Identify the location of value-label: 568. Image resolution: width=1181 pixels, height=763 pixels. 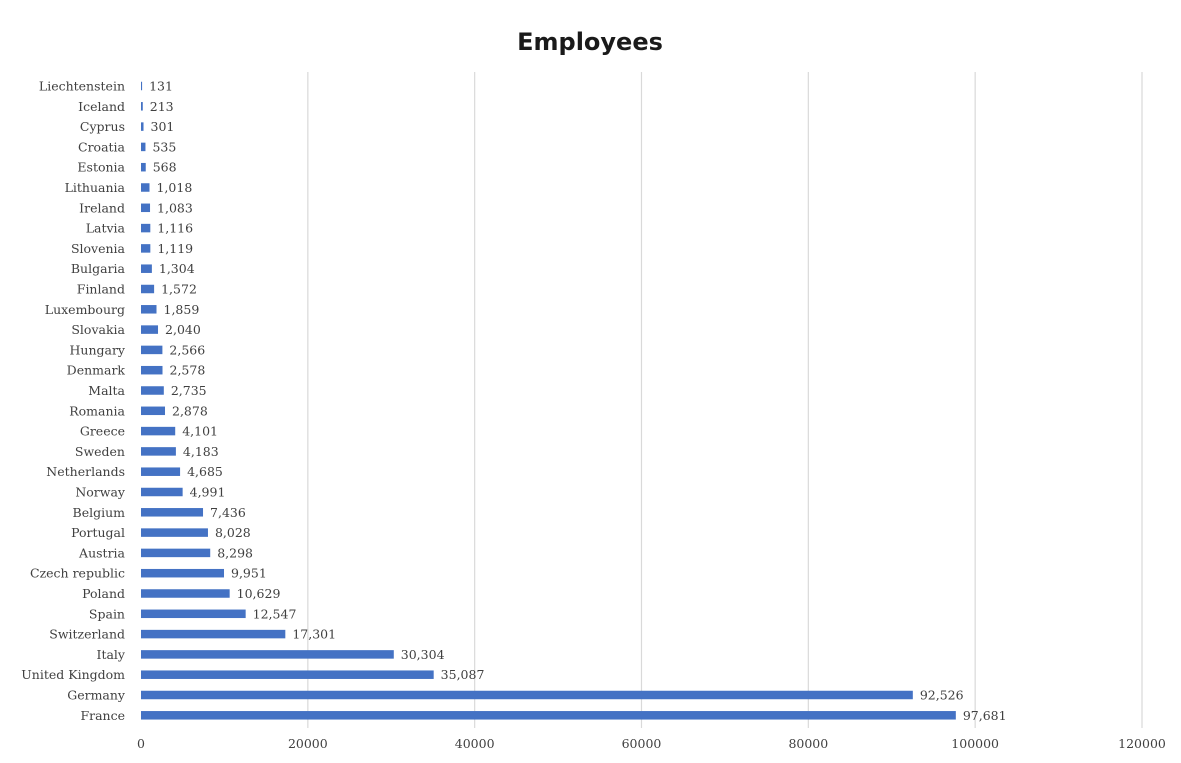
(165, 167).